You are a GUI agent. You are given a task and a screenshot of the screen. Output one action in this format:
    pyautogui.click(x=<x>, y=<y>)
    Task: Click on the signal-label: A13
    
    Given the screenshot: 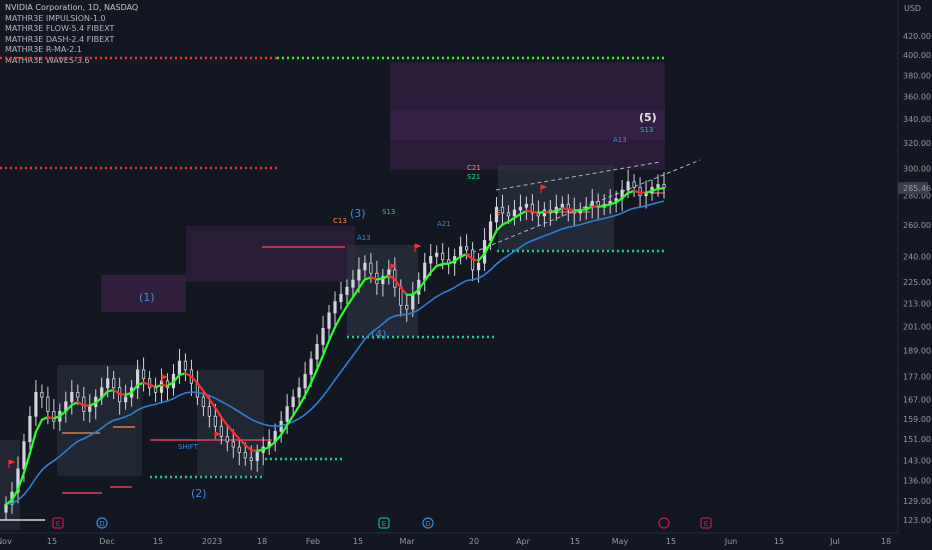 What is the action you would take?
    pyautogui.click(x=364, y=238)
    